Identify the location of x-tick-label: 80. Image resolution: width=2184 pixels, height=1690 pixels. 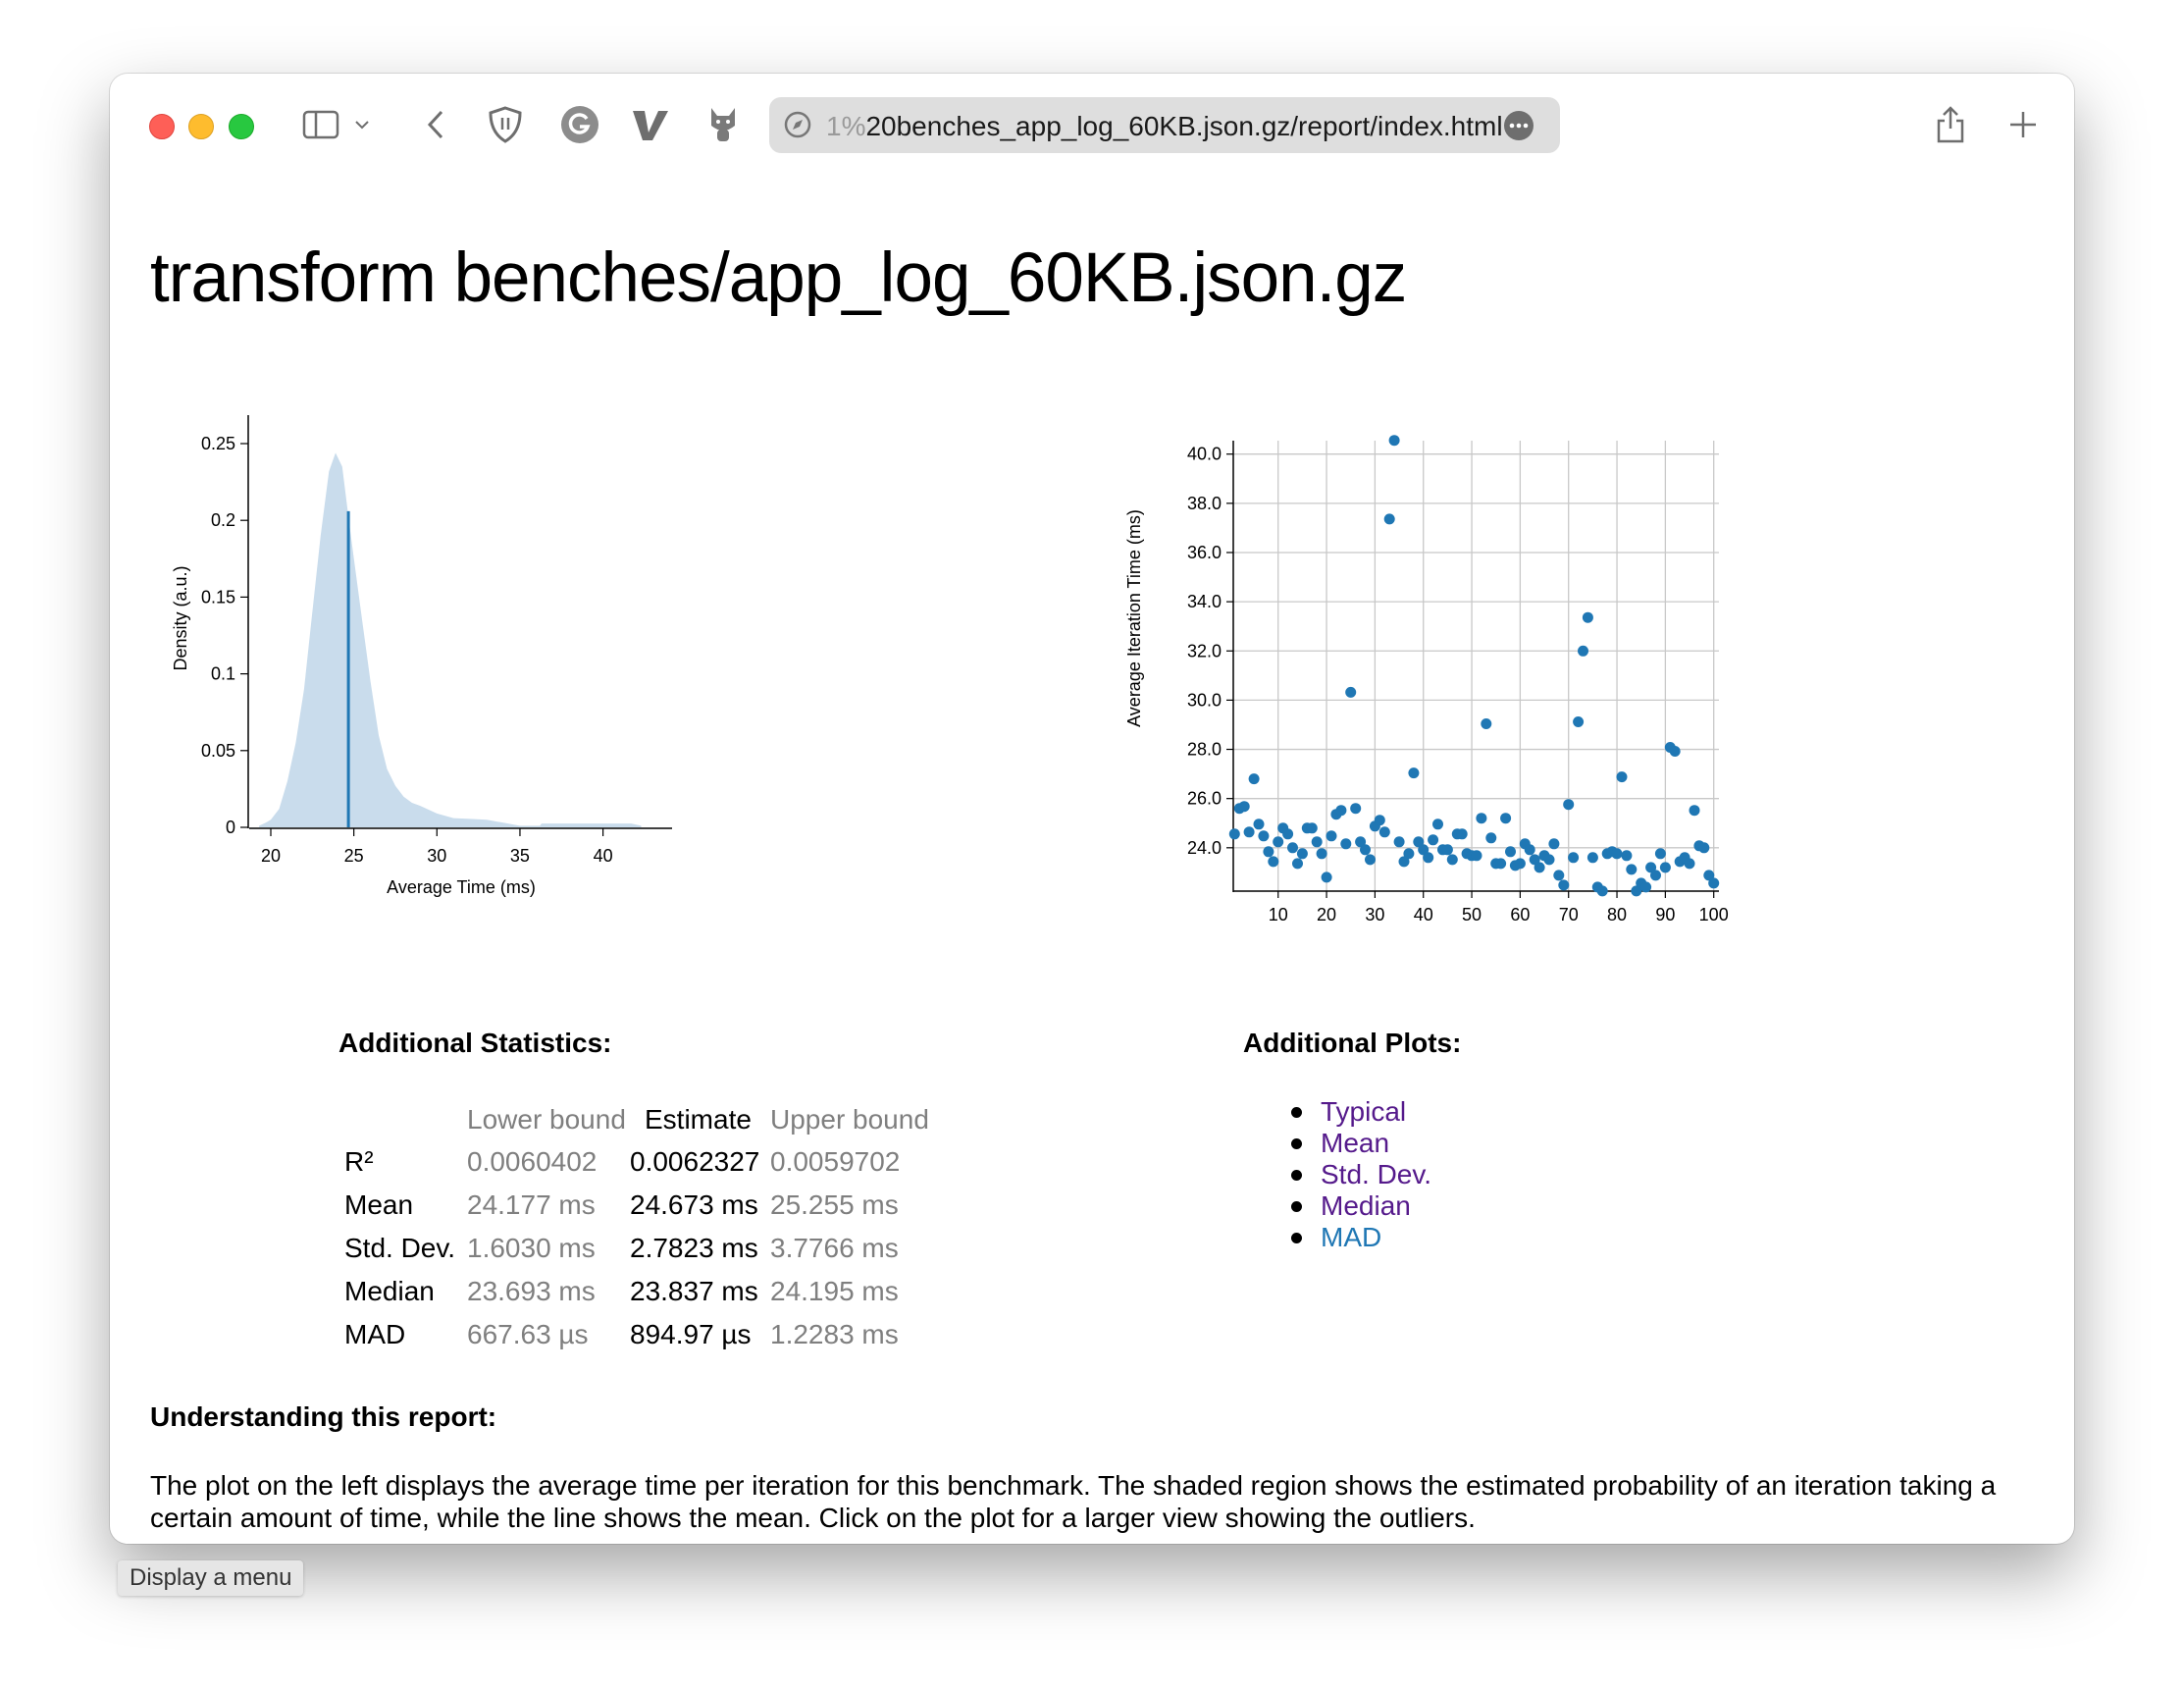
(1617, 914).